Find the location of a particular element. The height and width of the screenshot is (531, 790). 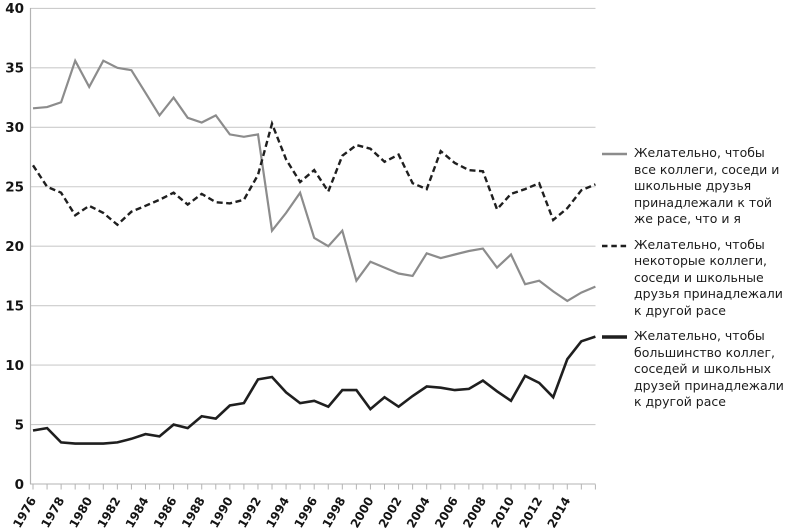

x-axis-label: 1992 is located at coordinates (249, 513).